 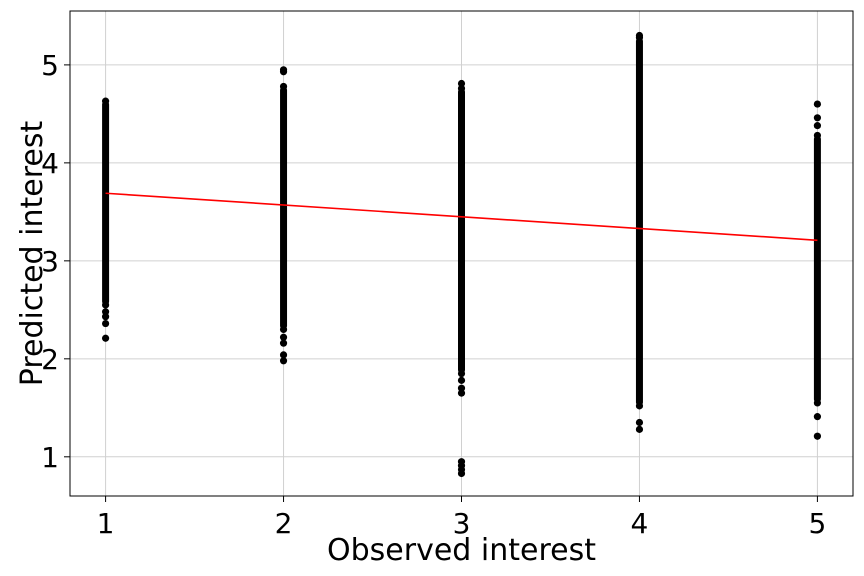 I want to click on y-tick-label: 1, so click(x=50, y=457).